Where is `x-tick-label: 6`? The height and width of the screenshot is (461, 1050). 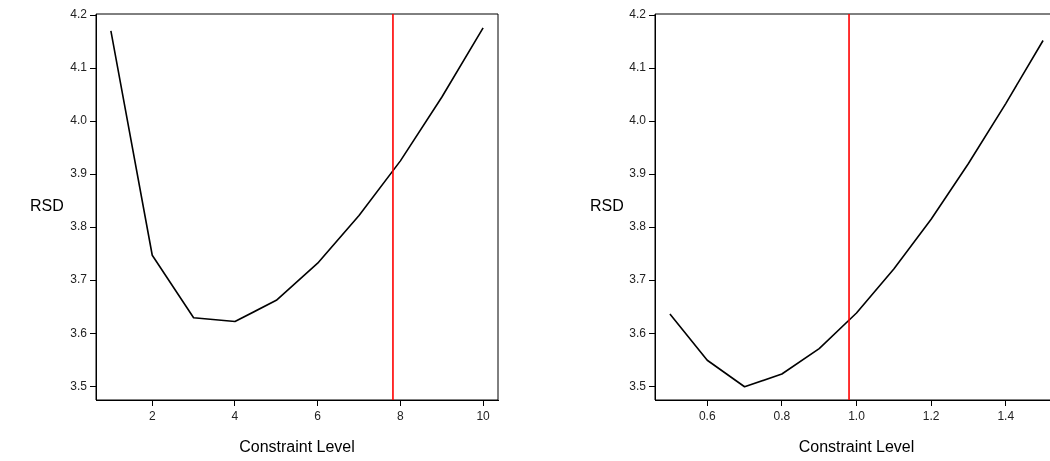 x-tick-label: 6 is located at coordinates (318, 415).